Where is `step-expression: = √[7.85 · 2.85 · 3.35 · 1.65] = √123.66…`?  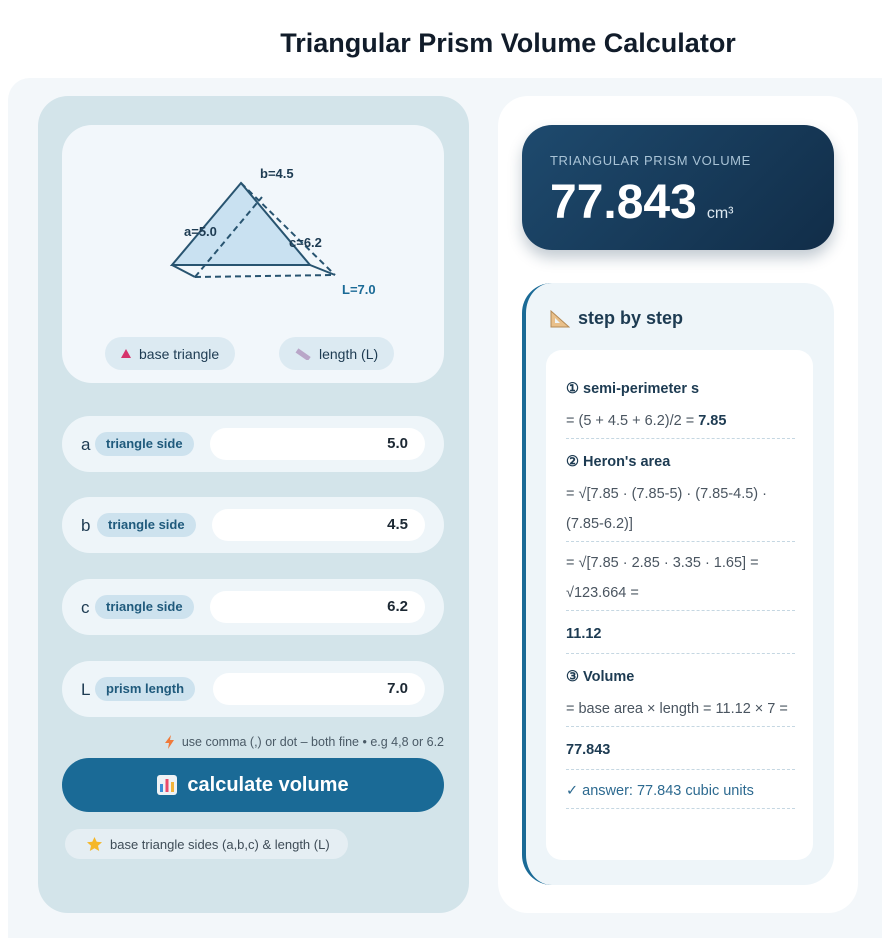
step-expression: = √[7.85 · 2.85 · 3.35 · 1.65] = √123.66… is located at coordinates (662, 578).